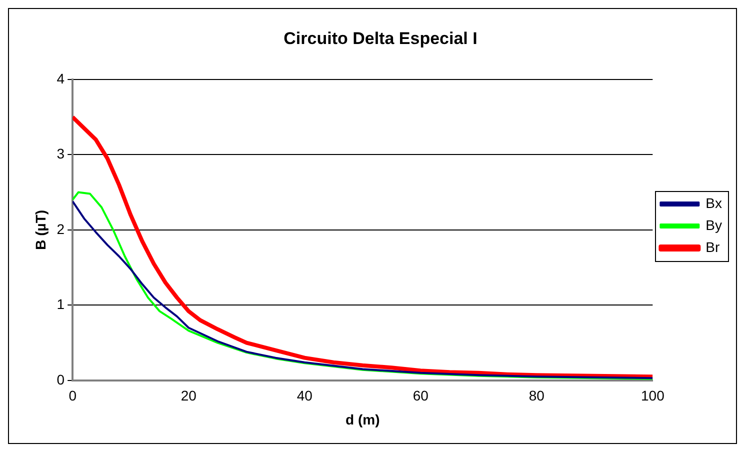 Image resolution: width=747 pixels, height=454 pixels. Describe the element at coordinates (363, 419) in the screenshot. I see `x-axis-title: d (m)` at that location.